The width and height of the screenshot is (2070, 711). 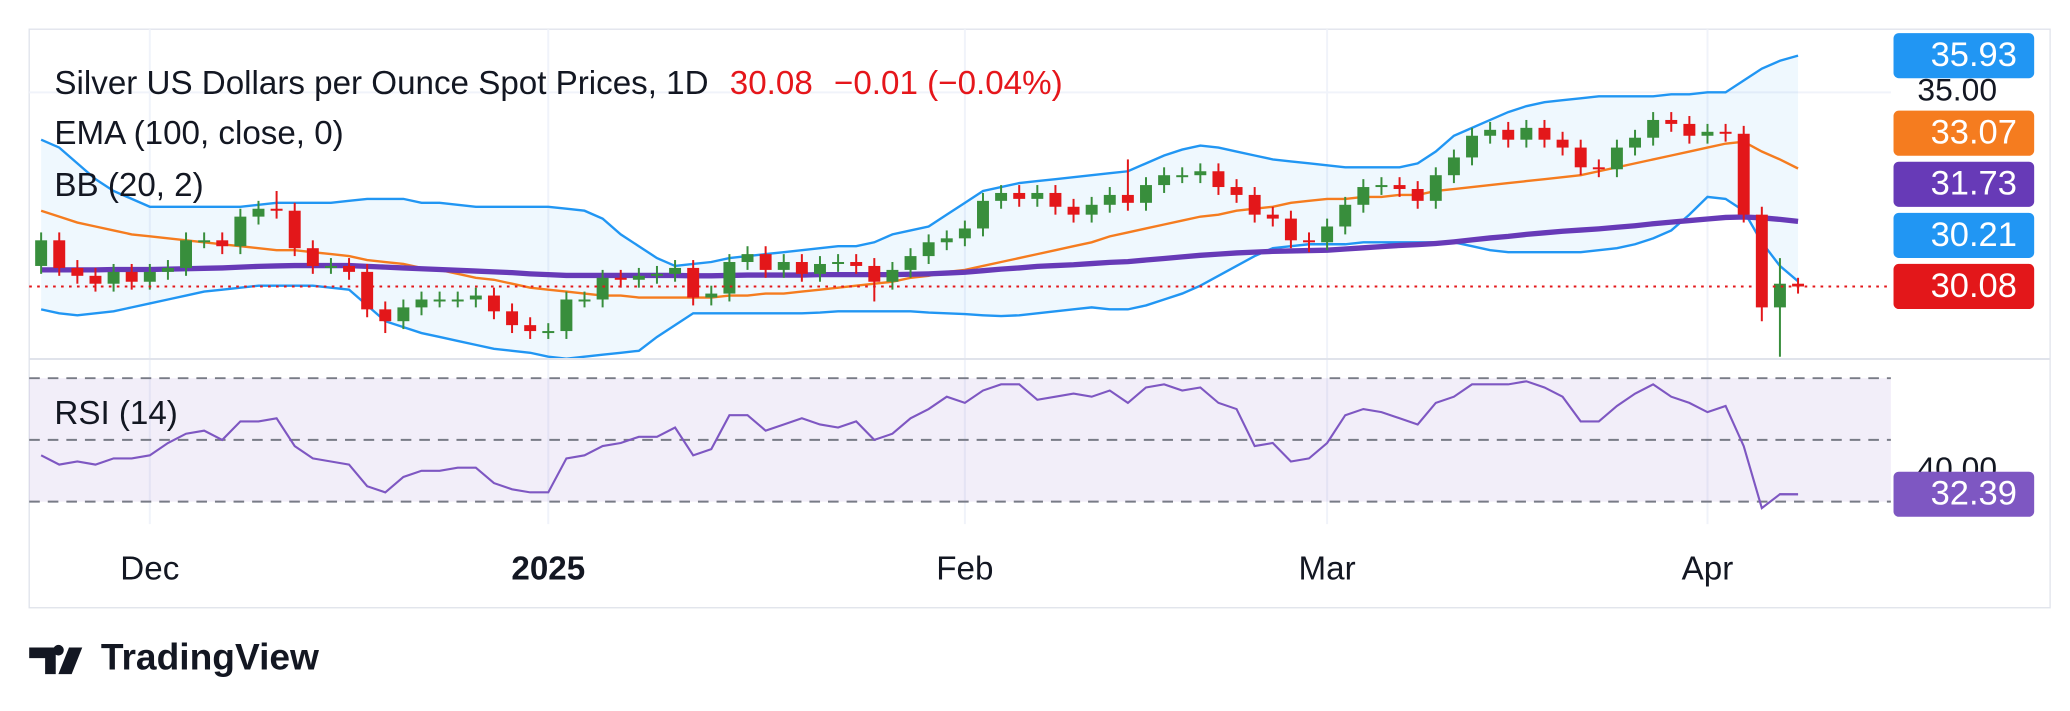 What do you see at coordinates (149, 568) in the screenshot?
I see `x-tick-label: Dec` at bounding box center [149, 568].